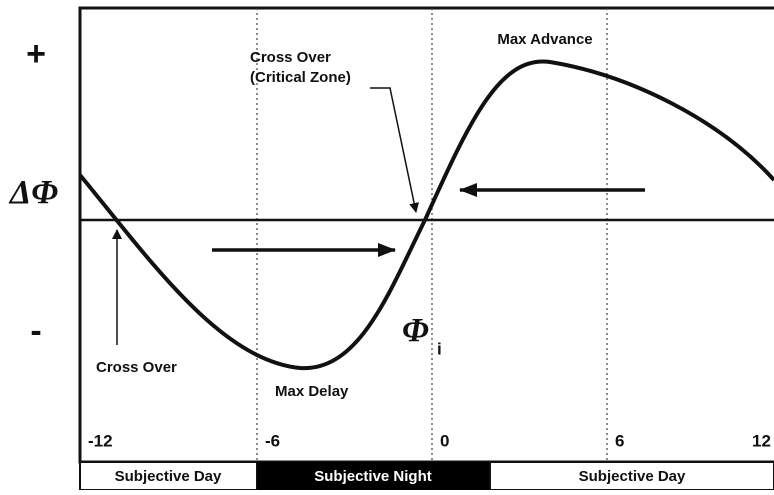 Image resolution: width=774 pixels, height=495 pixels. What do you see at coordinates (395, 150) in the screenshot?
I see `pointer` at bounding box center [395, 150].